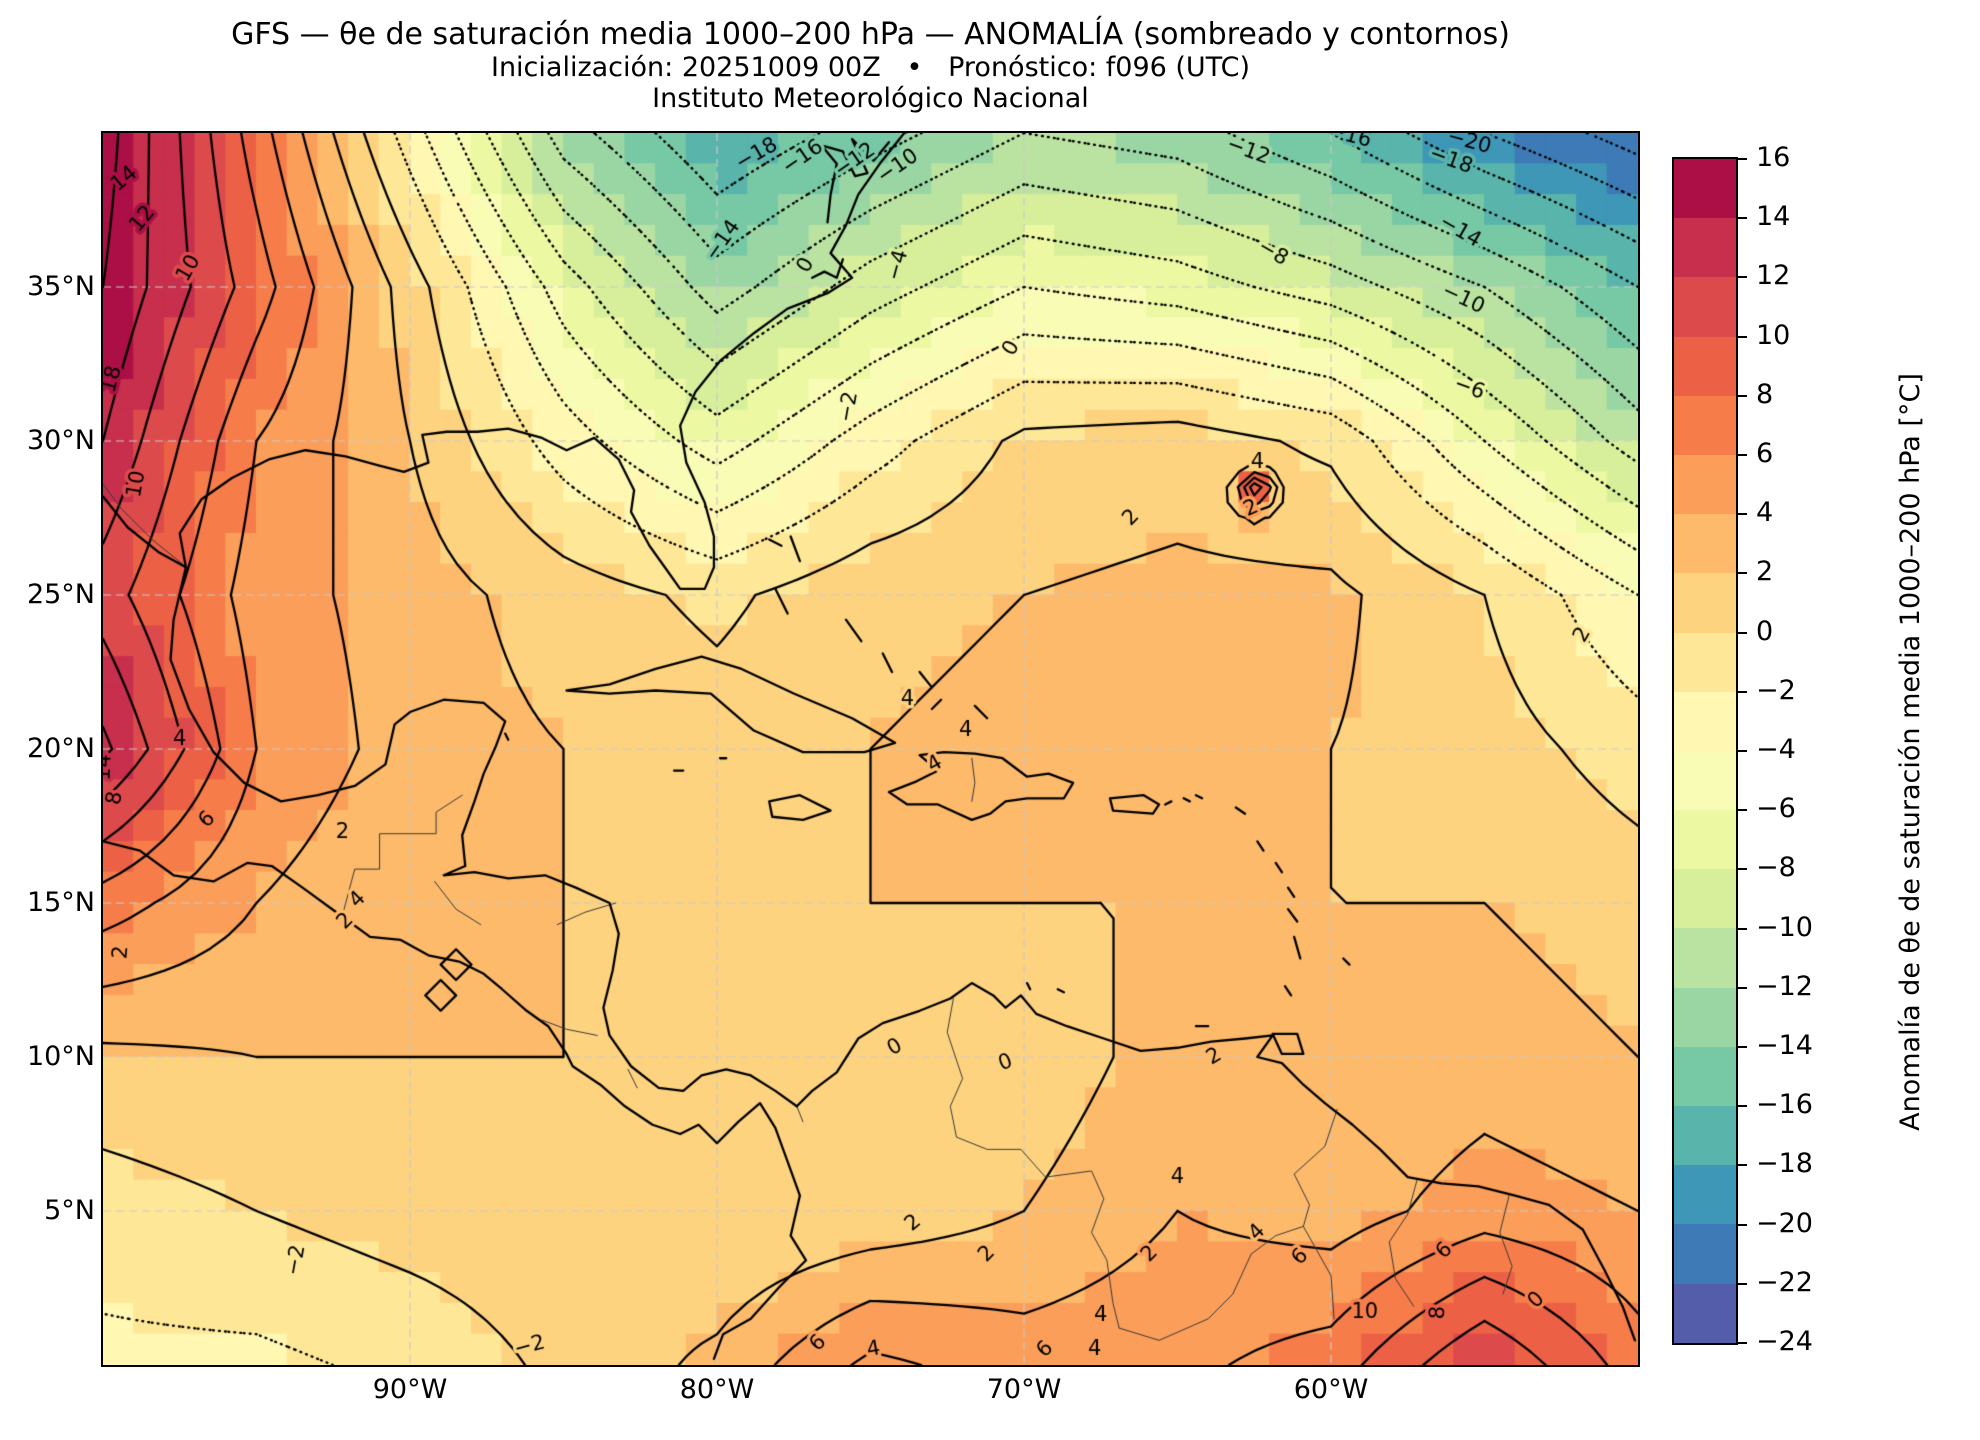 The height and width of the screenshot is (1440, 1980). I want to click on colorbar-tick-label: −14, so click(1784, 1045).